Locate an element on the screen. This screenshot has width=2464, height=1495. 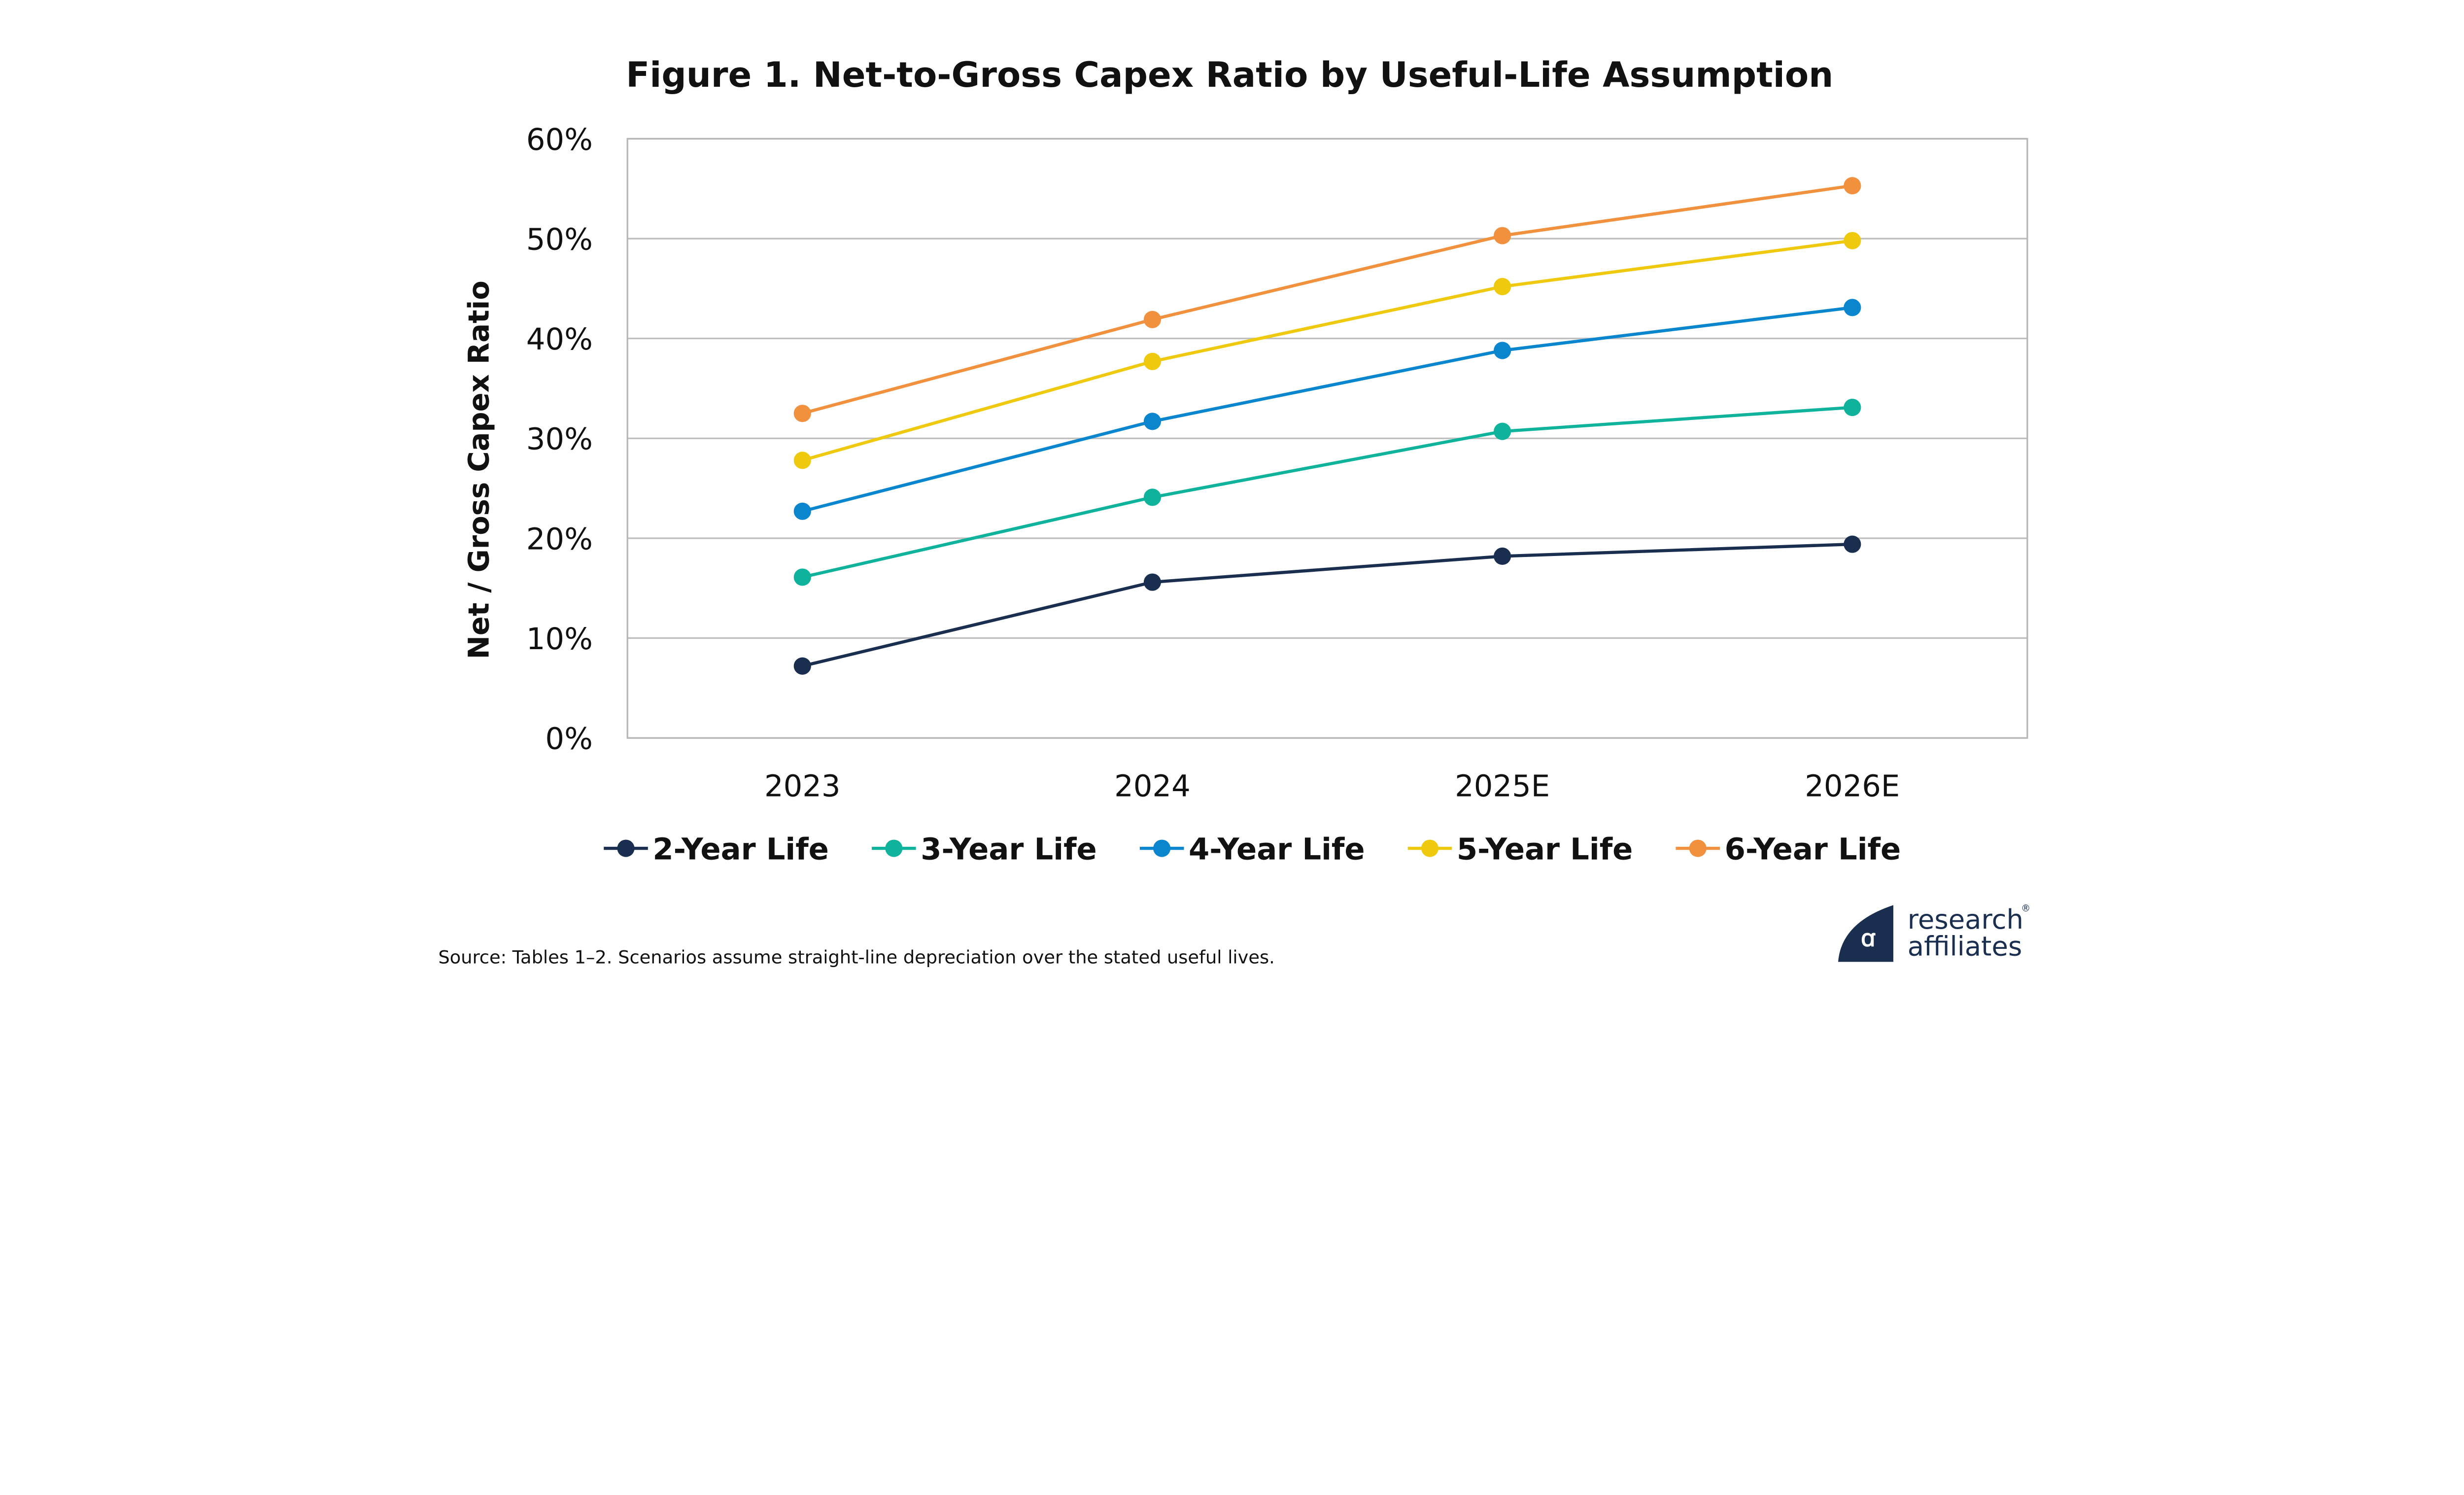
y-tick-label: 40% is located at coordinates (559, 339).